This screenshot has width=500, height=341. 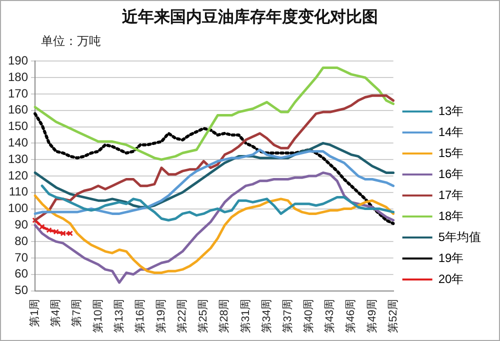 What do you see at coordinates (451, 215) in the screenshot?
I see `legend-label: 18年` at bounding box center [451, 215].